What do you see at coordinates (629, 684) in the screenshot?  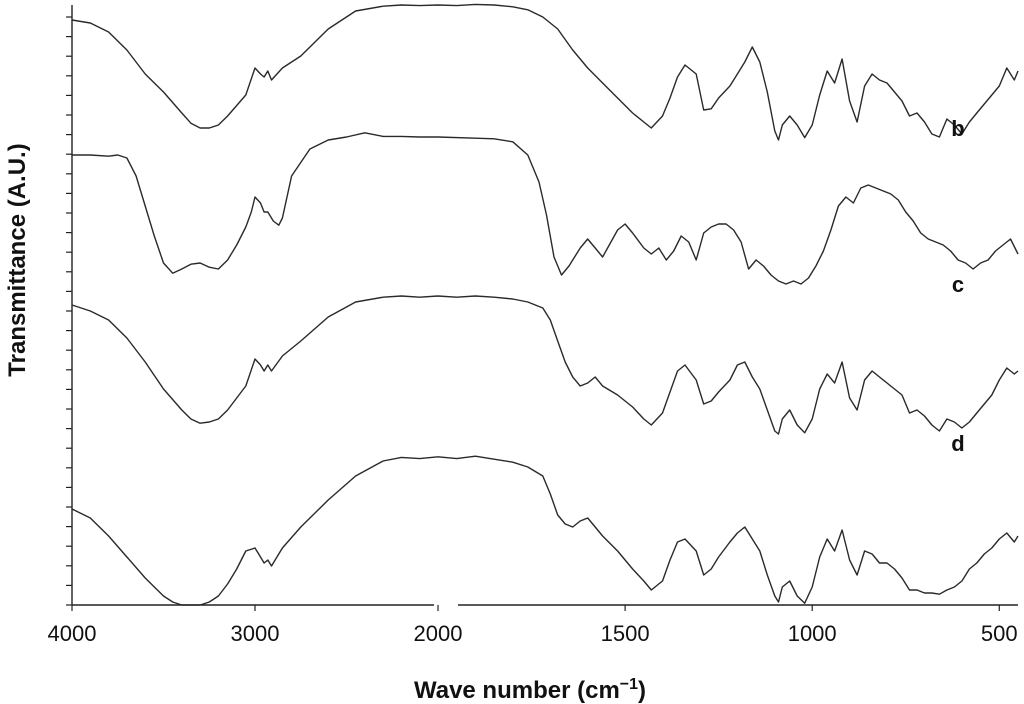 I see `x-axis-title-superscript: −1` at bounding box center [629, 684].